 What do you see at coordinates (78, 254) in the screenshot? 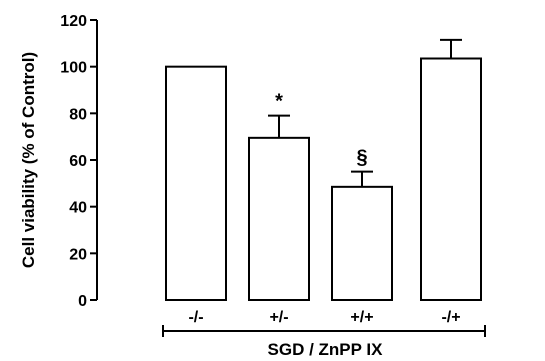
I see `y-tick-label: 20` at bounding box center [78, 254].